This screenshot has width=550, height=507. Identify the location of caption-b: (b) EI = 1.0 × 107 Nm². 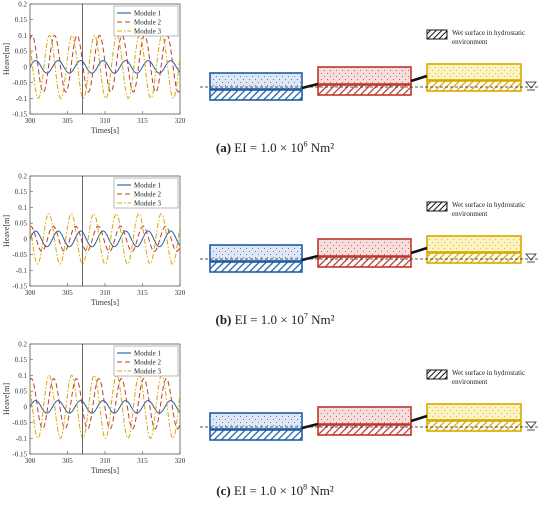
(275, 320).